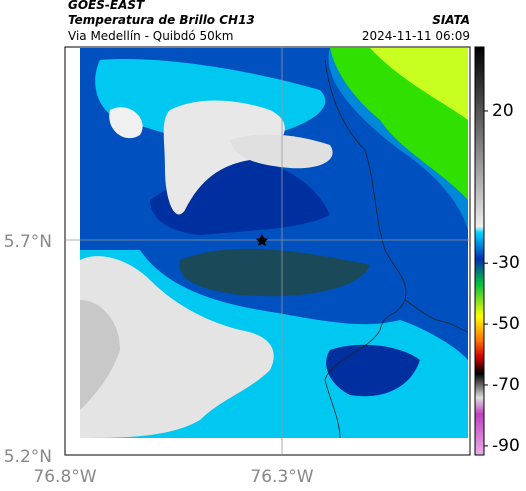 This screenshot has height=491, width=526. Describe the element at coordinates (161, 20) in the screenshot. I see `product-title: Temperatura de Brillo CH13` at that location.